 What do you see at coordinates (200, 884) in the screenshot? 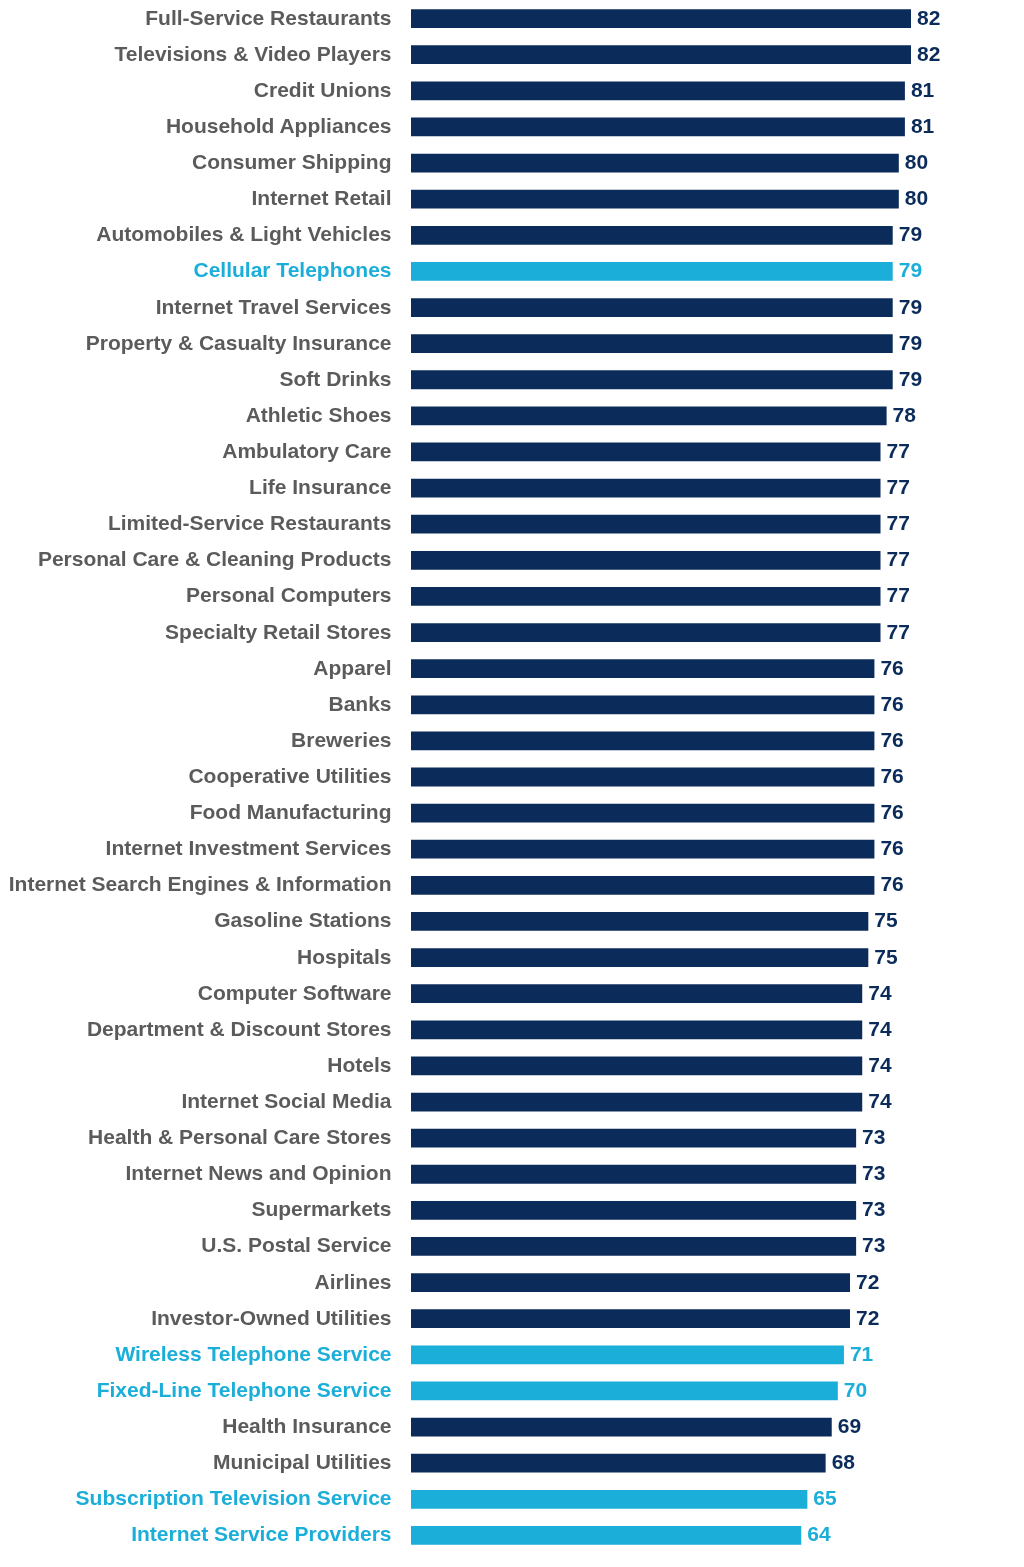
I see `y-tick-label: Internet Search Engines & Information` at bounding box center [200, 884].